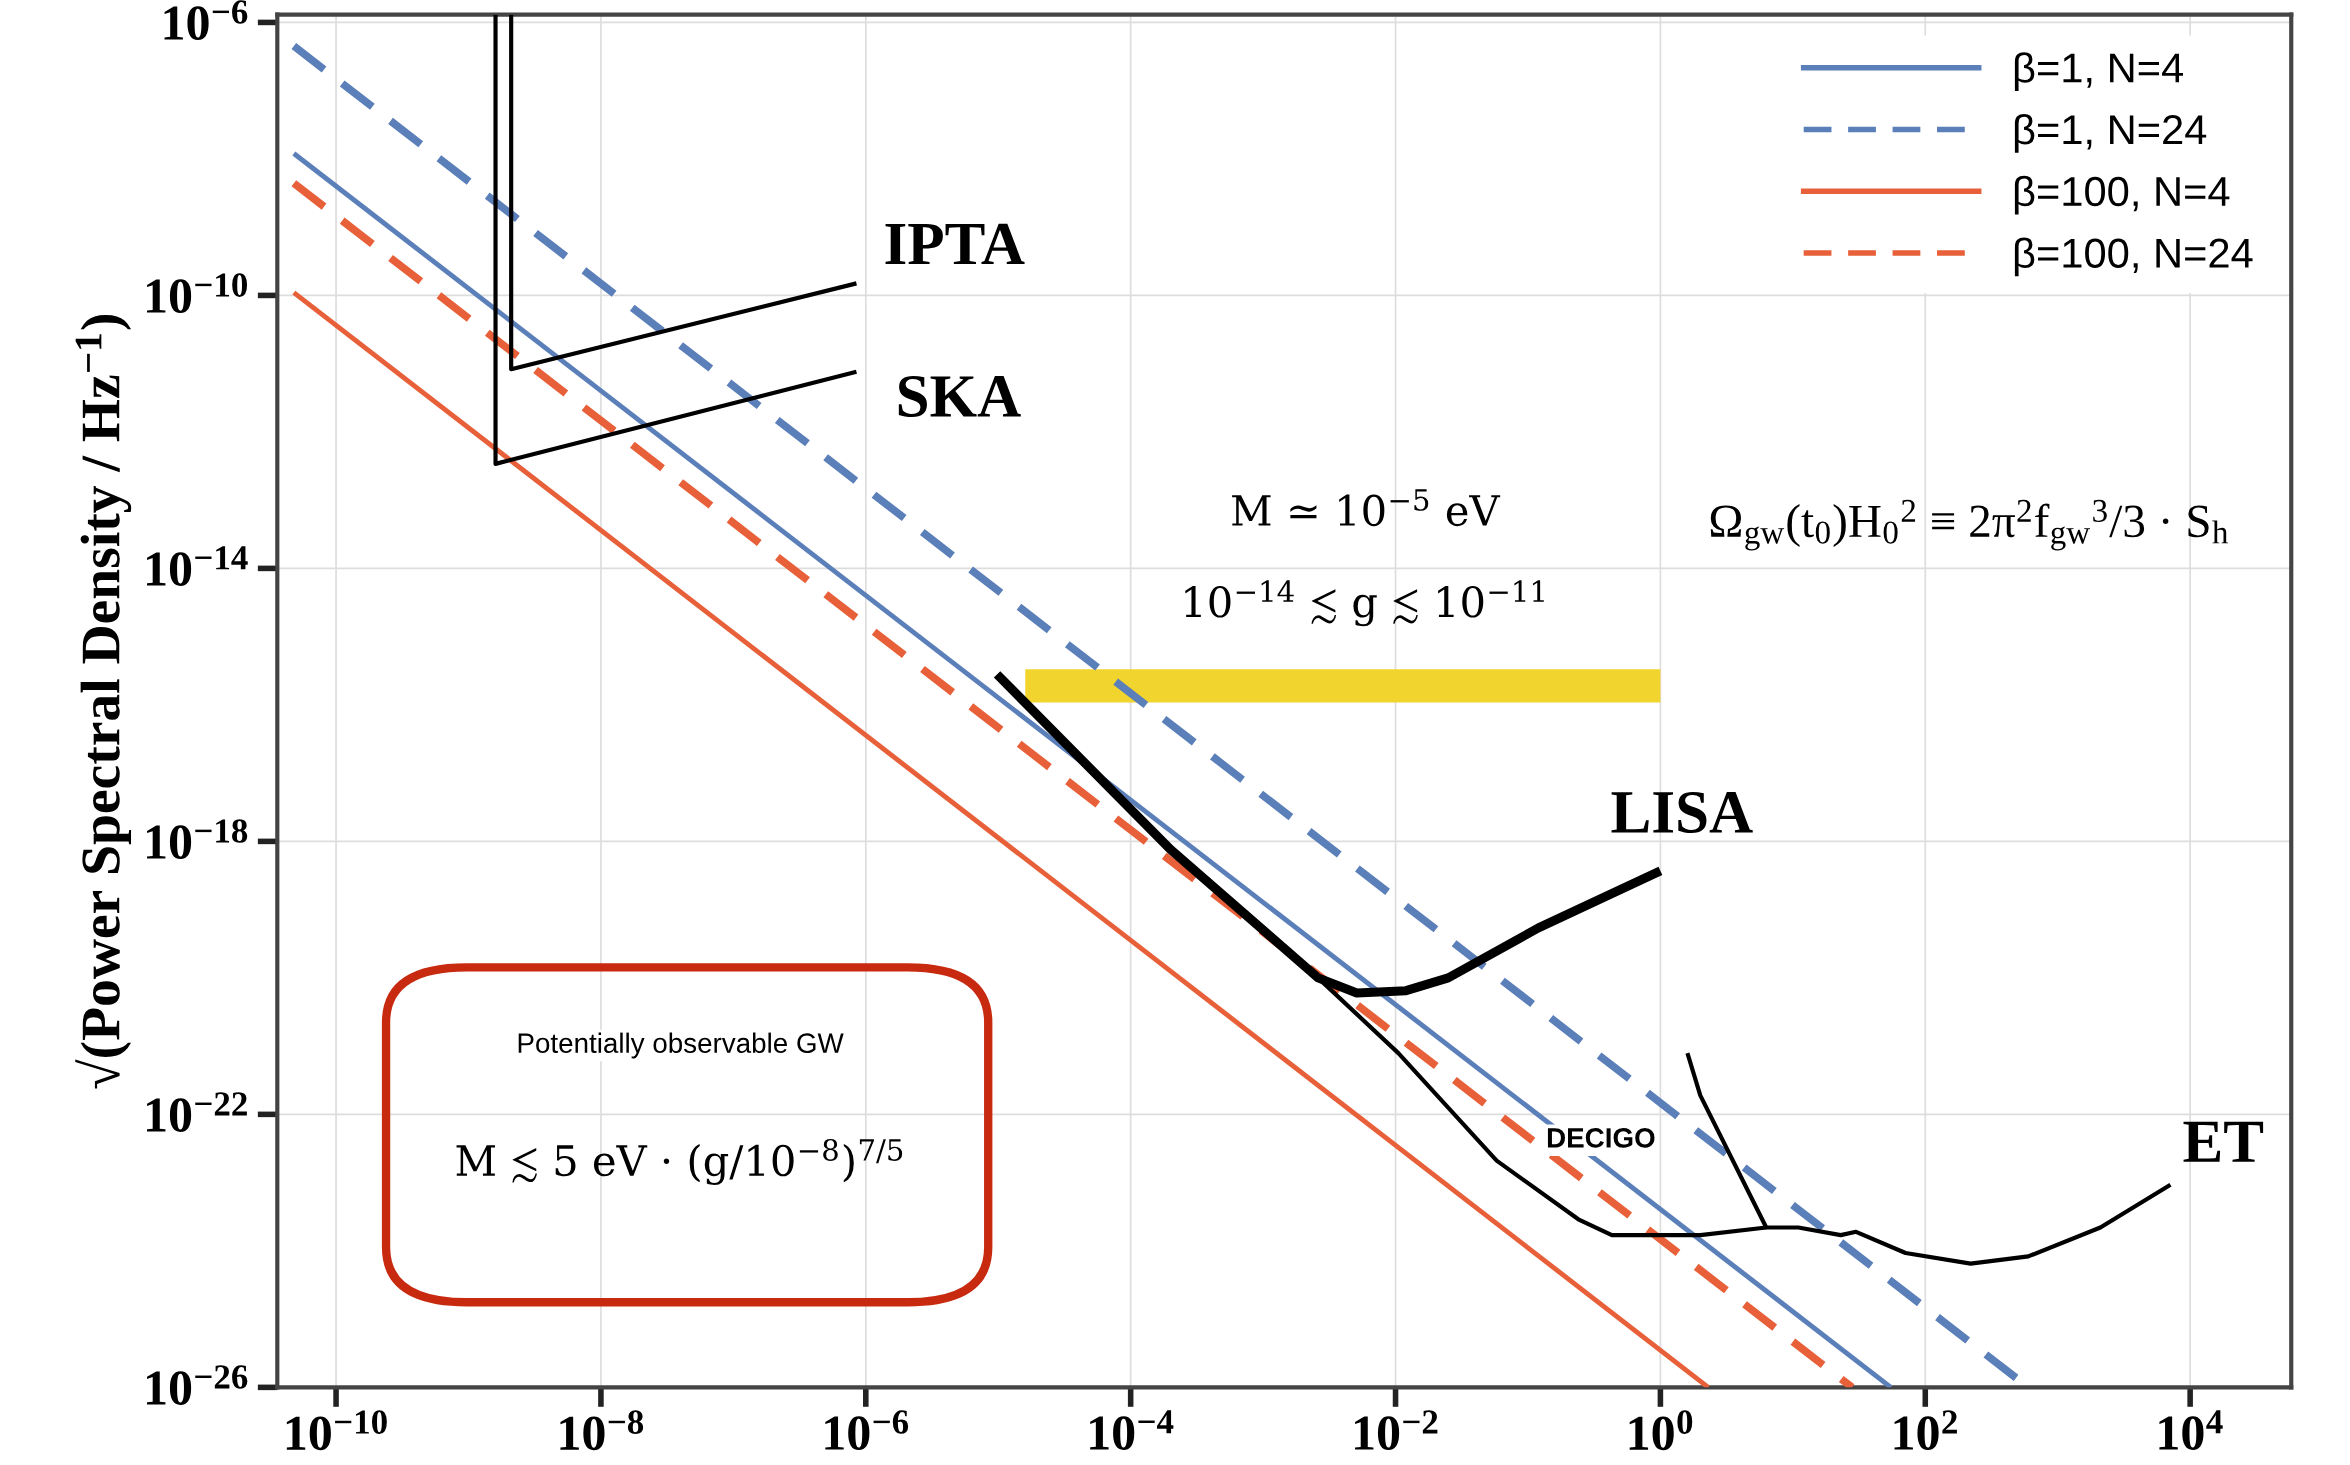 This screenshot has width=2350, height=1465. What do you see at coordinates (197, 566) in the screenshot?
I see `y-tick-label: 10$^{−14}$` at bounding box center [197, 566].